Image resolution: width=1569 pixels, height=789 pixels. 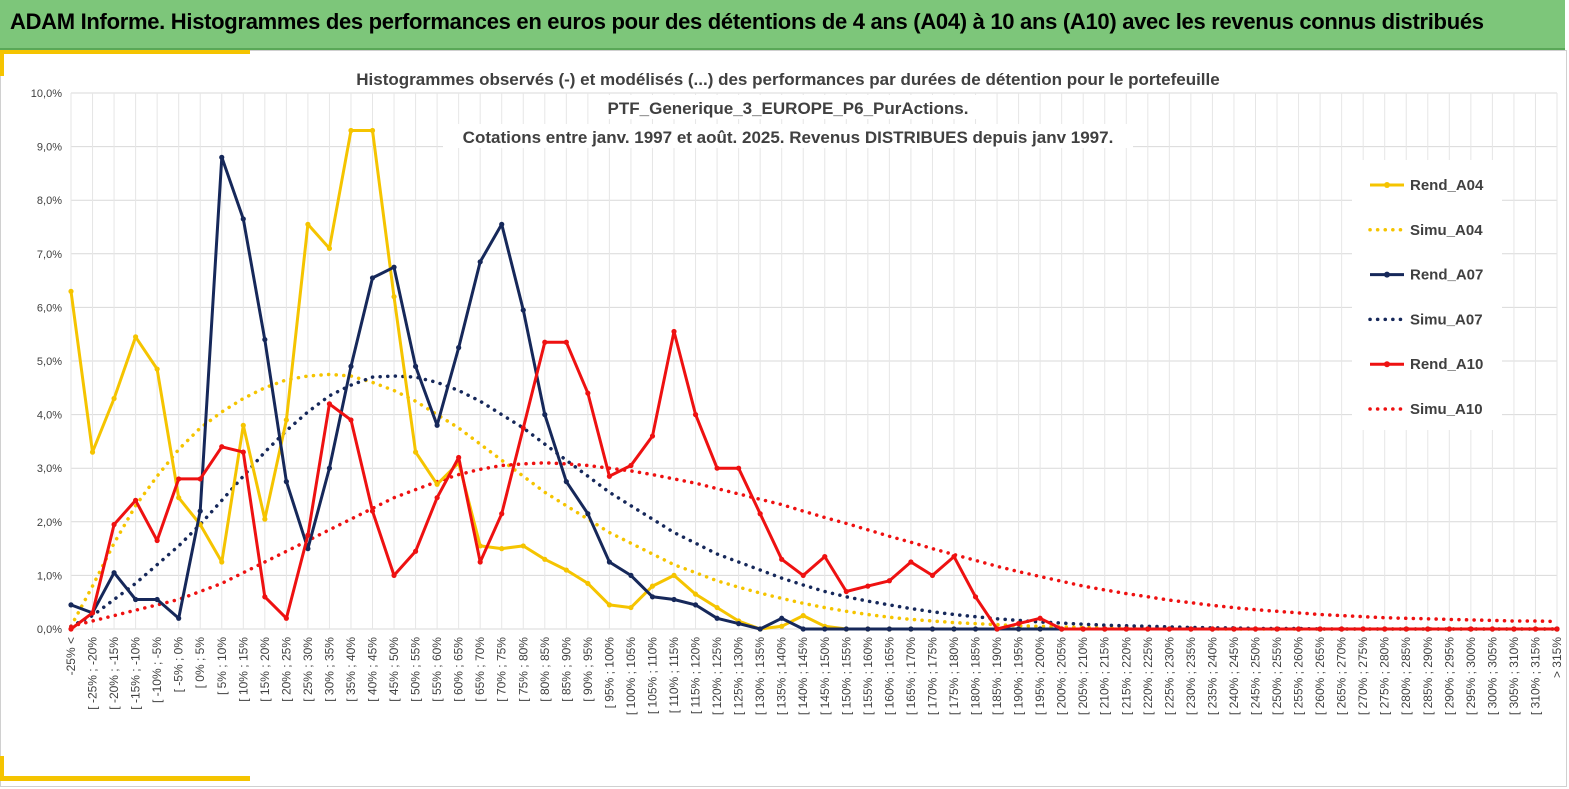 I want to click on x-tick-label: [ 290% ; 295%, so click(x=1449, y=676).